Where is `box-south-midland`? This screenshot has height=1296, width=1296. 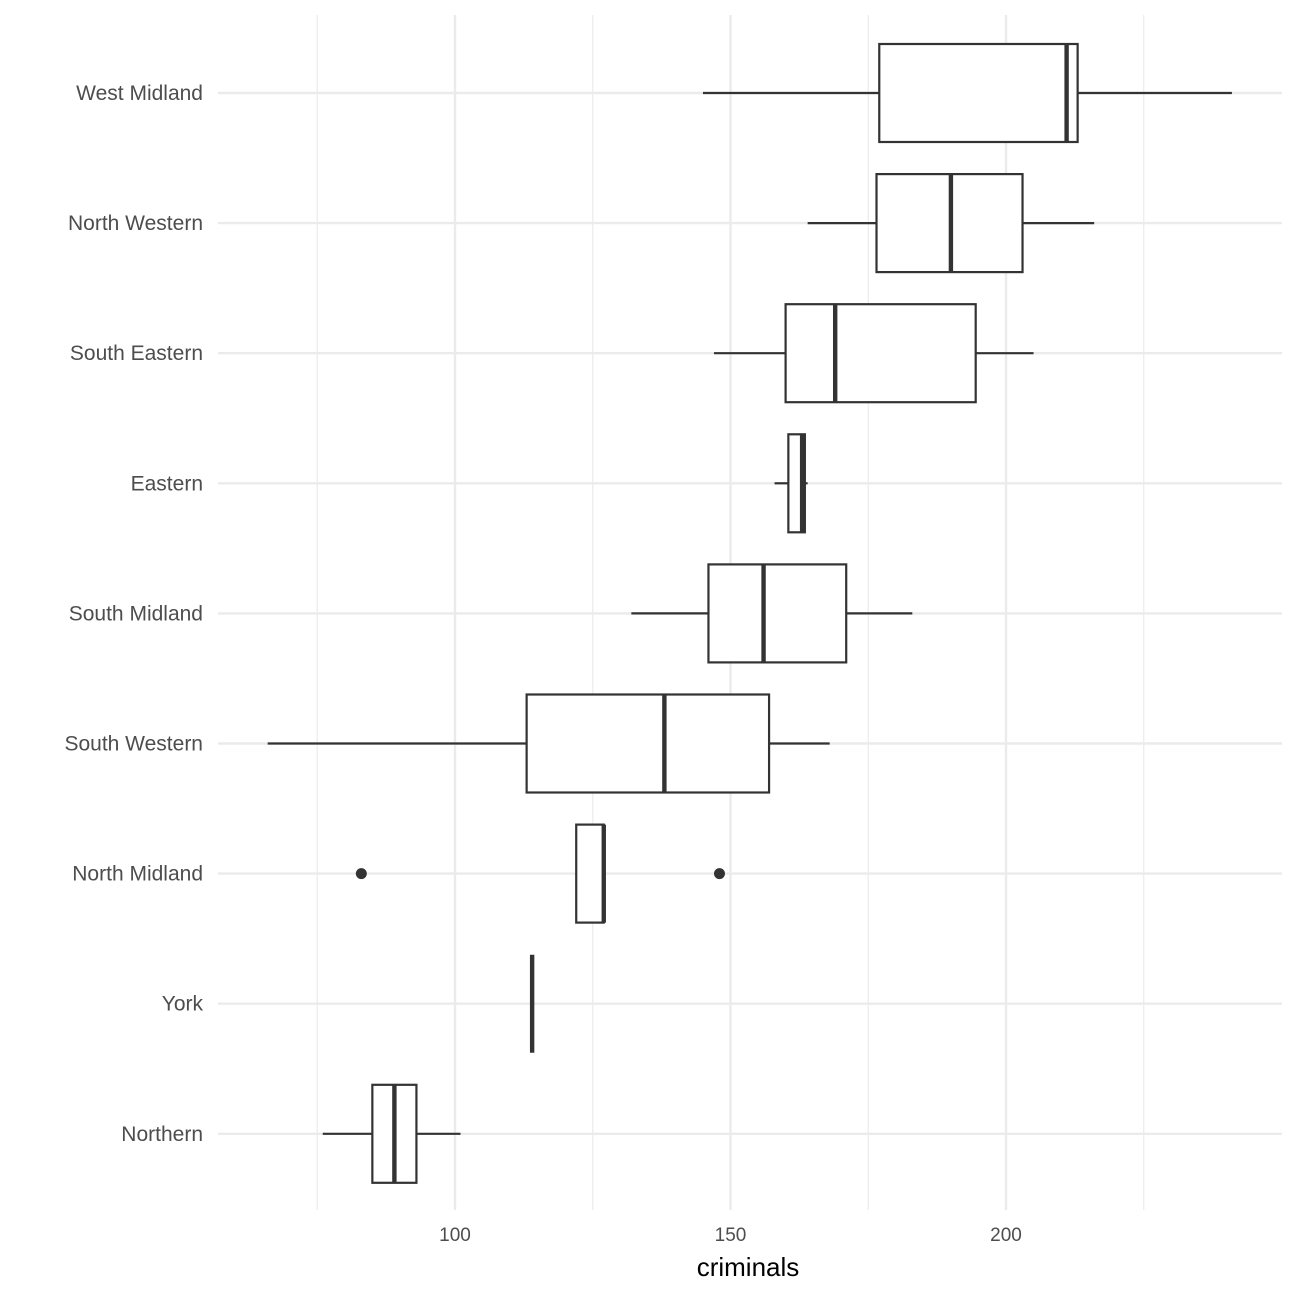
box-south-midland is located at coordinates (772, 613).